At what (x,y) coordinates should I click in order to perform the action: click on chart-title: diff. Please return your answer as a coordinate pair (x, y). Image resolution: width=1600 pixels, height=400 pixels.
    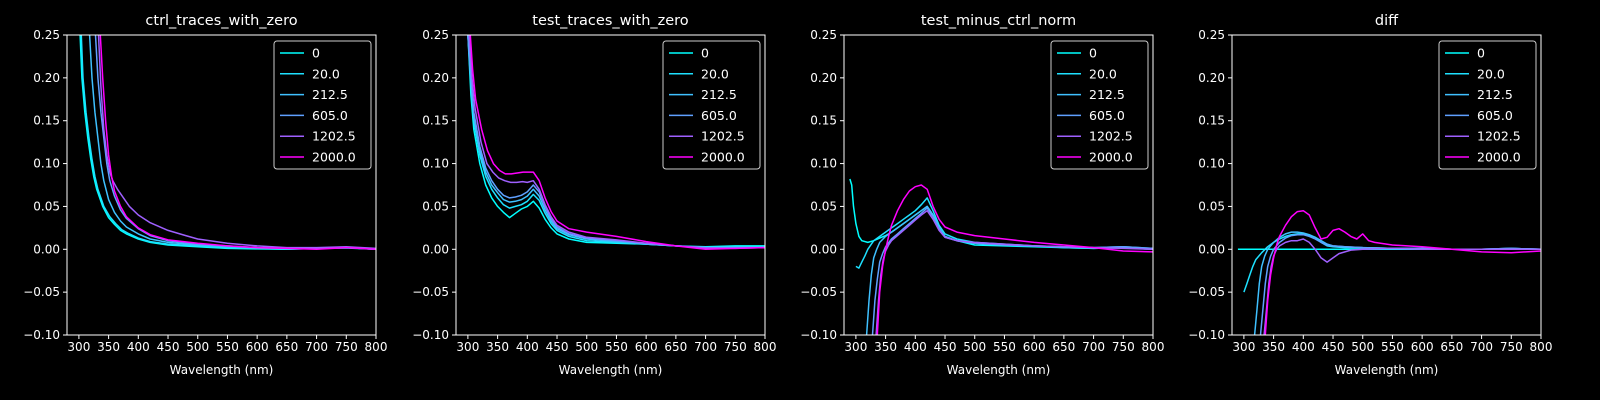
    Looking at the image, I should click on (1387, 21).